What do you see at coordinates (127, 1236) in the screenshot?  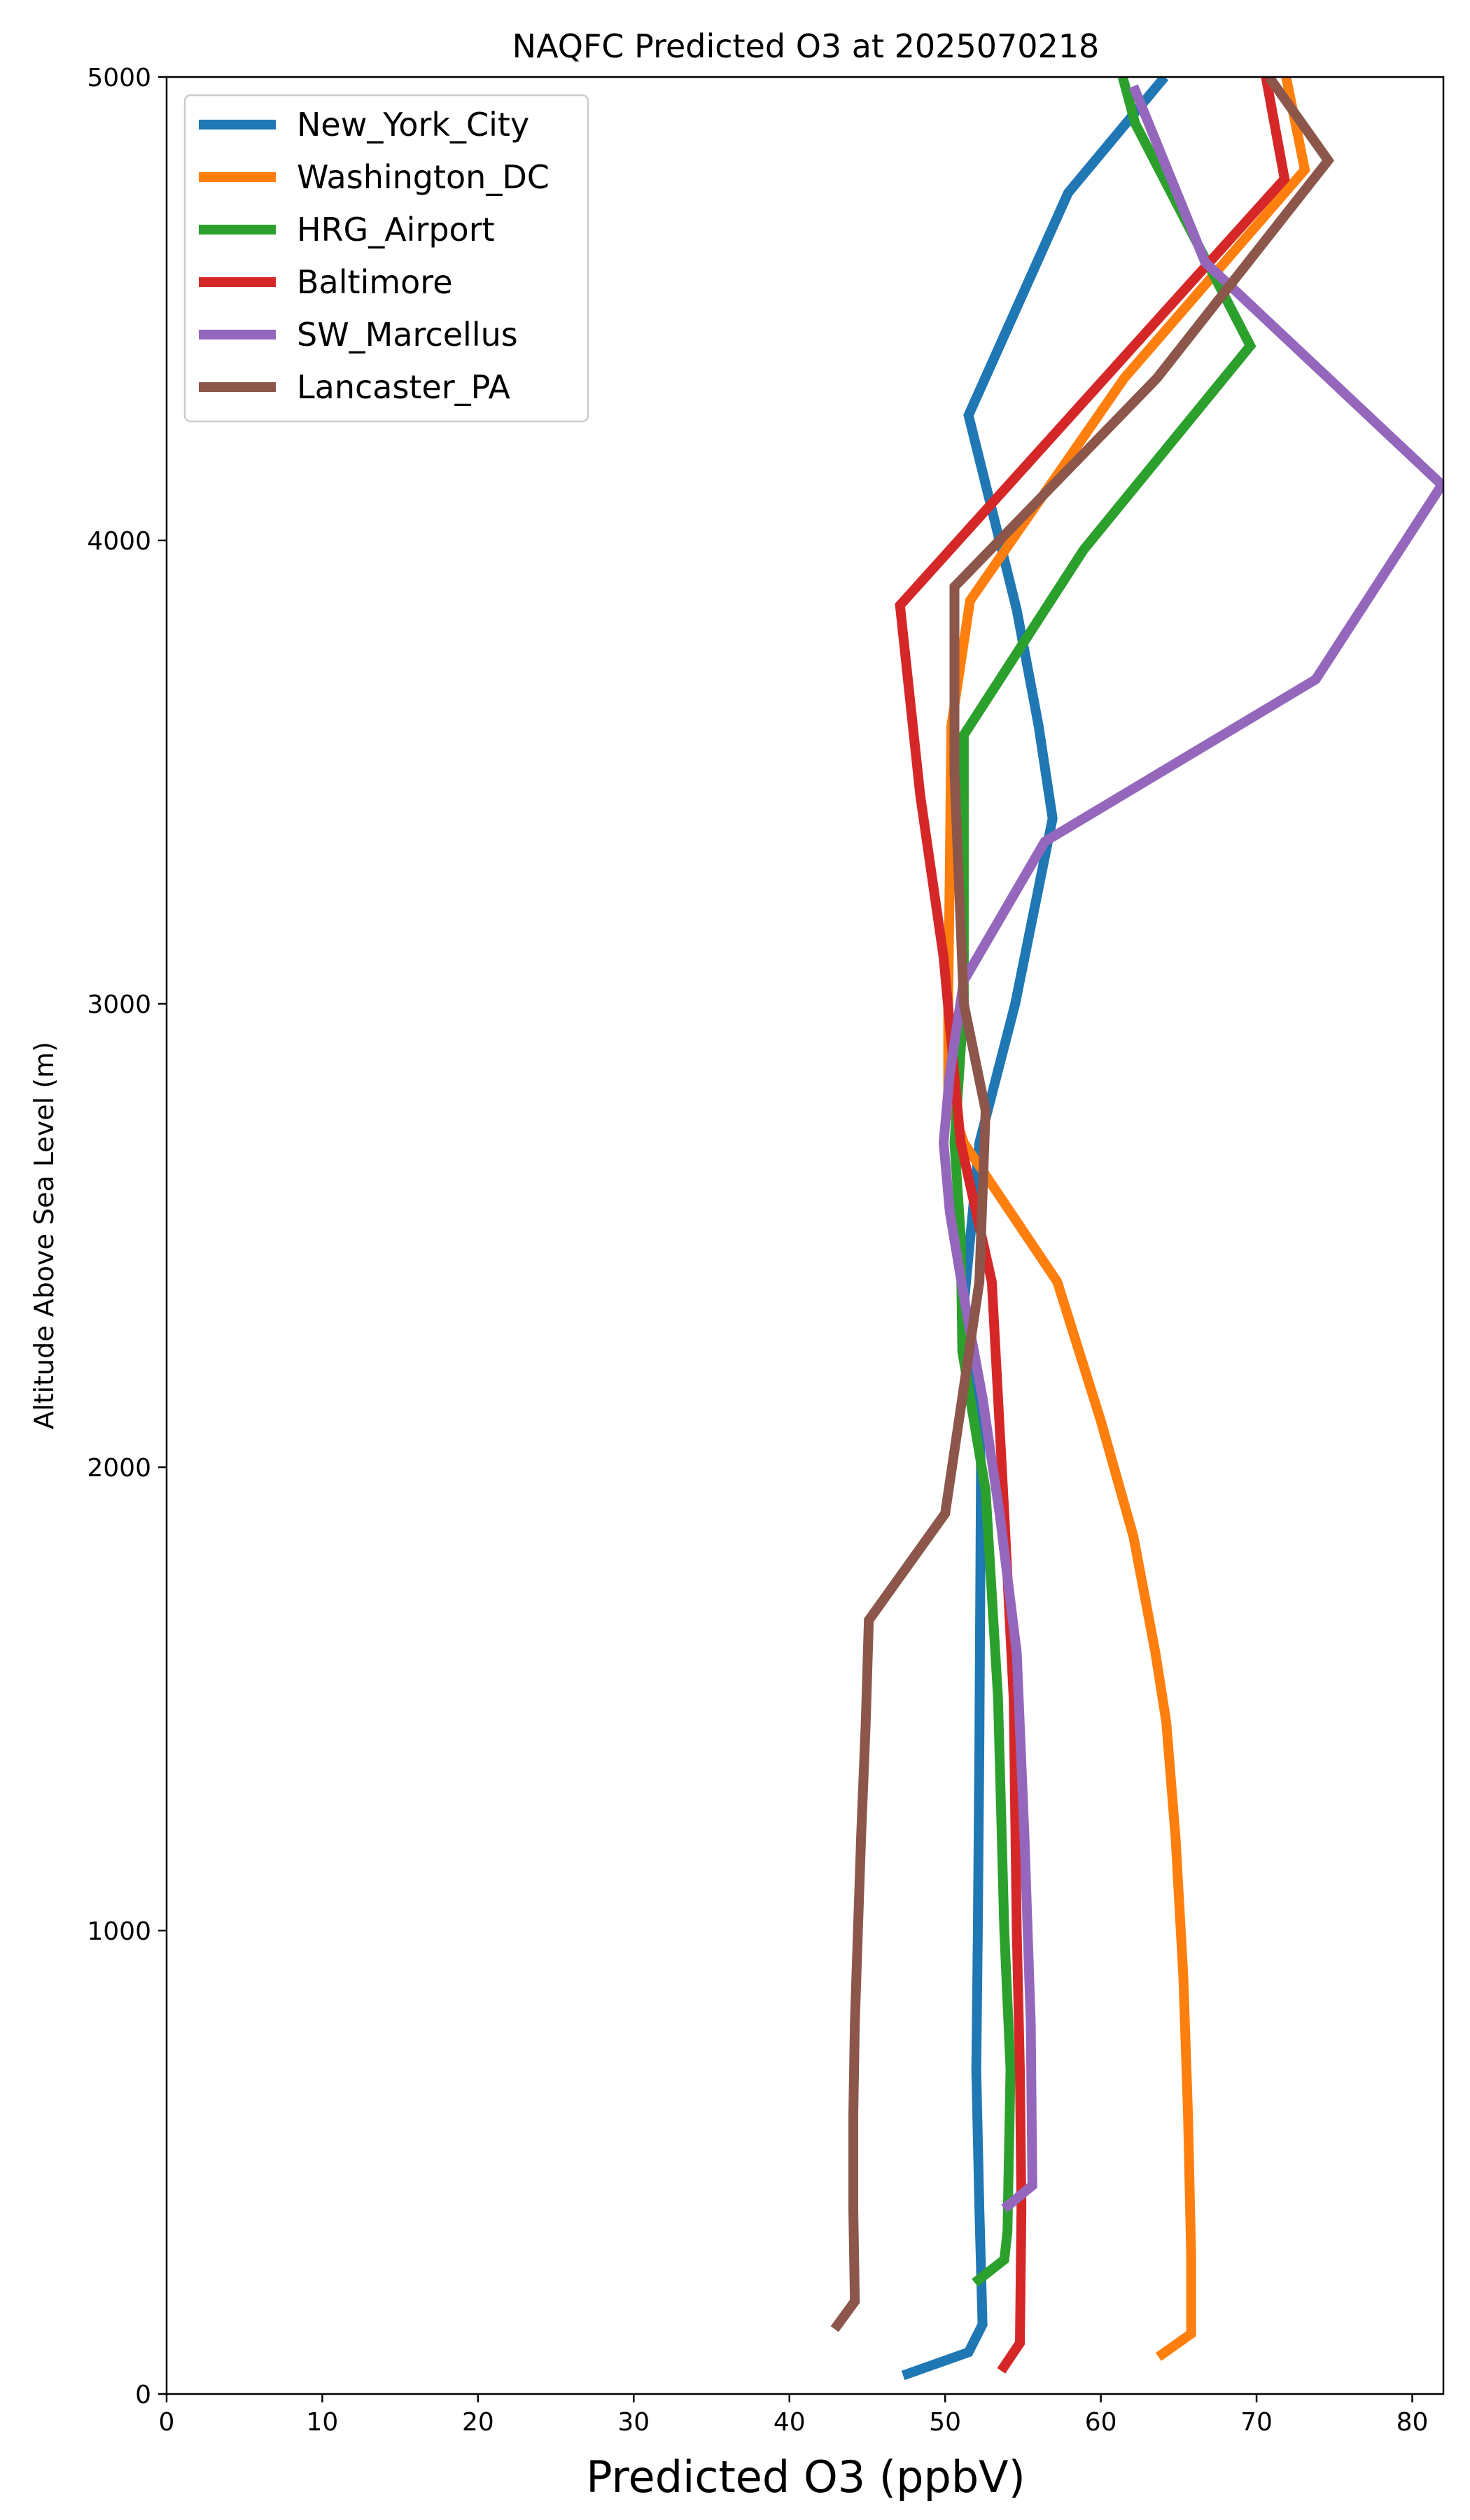 I see `y-axis: 0 1000 2000 3000 4000 5000` at bounding box center [127, 1236].